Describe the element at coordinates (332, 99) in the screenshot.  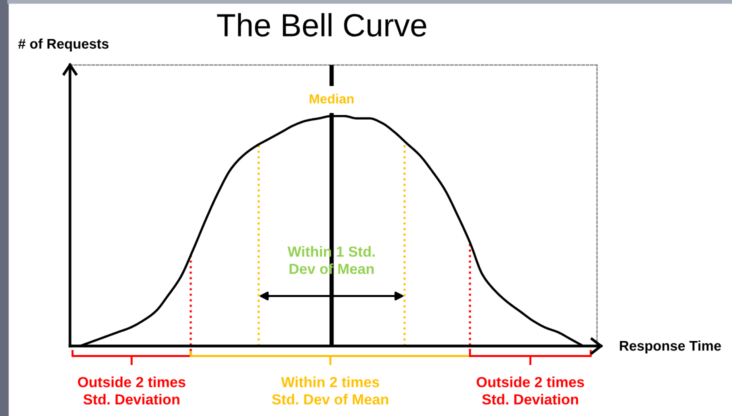
I see `text: Median` at that location.